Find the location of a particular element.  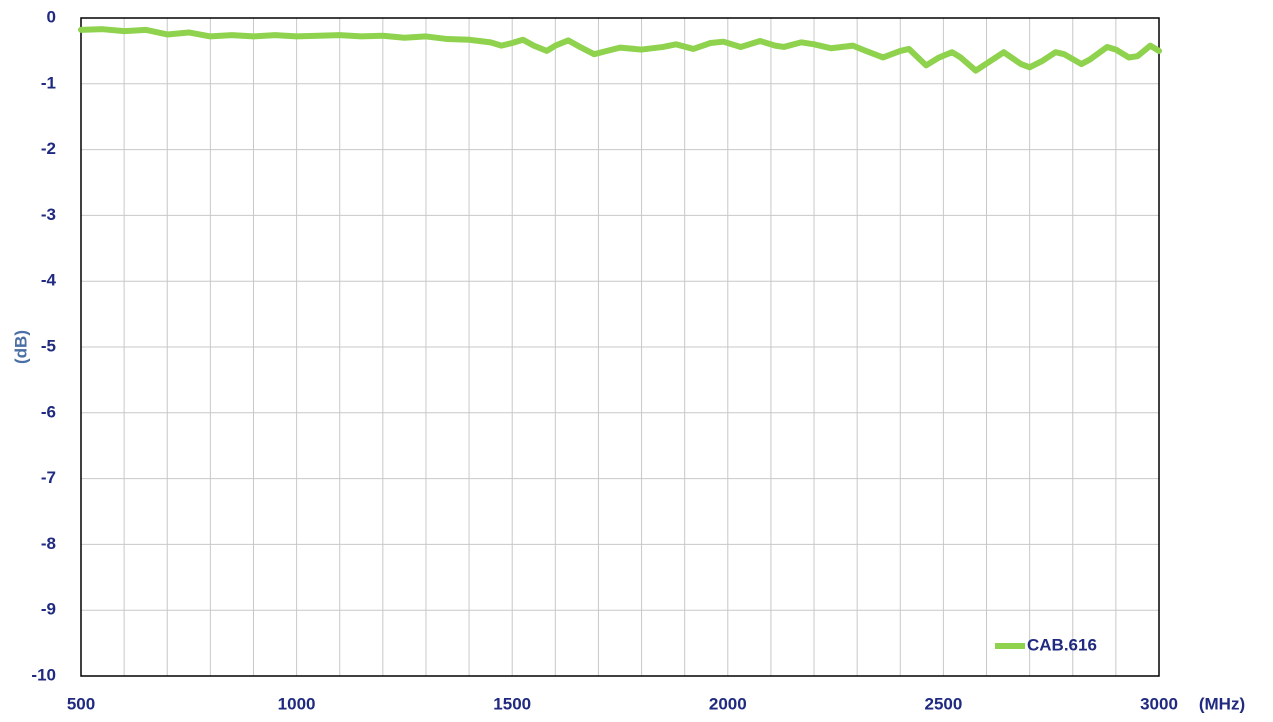

x-tick-label: 2500 is located at coordinates (943, 703).